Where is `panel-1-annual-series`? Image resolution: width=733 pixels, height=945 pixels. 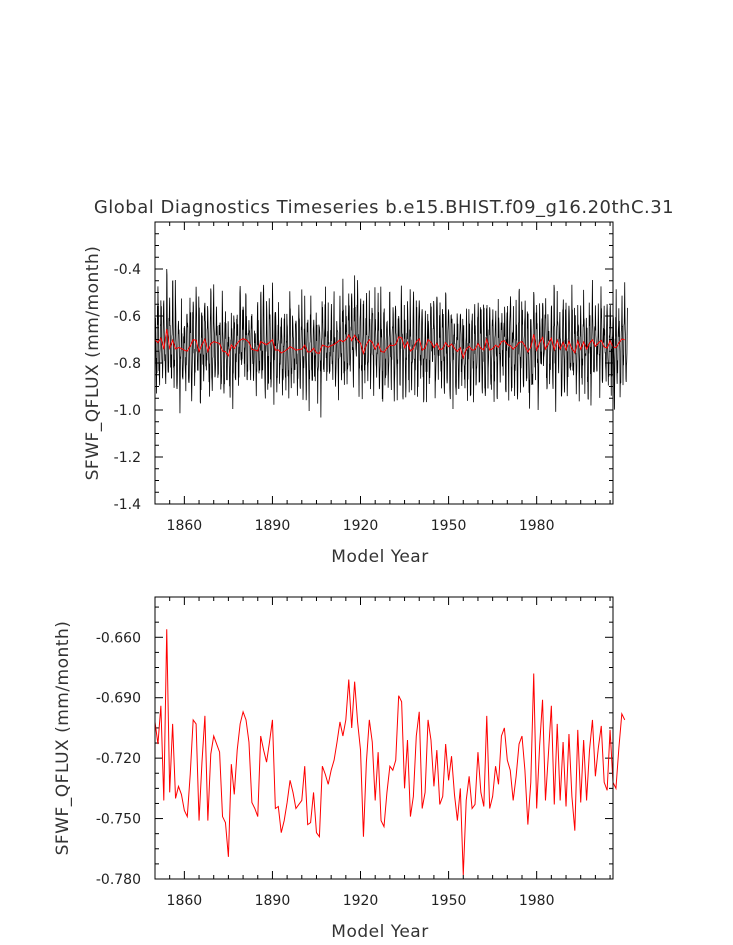 panel-1-annual-series is located at coordinates (389, 344).